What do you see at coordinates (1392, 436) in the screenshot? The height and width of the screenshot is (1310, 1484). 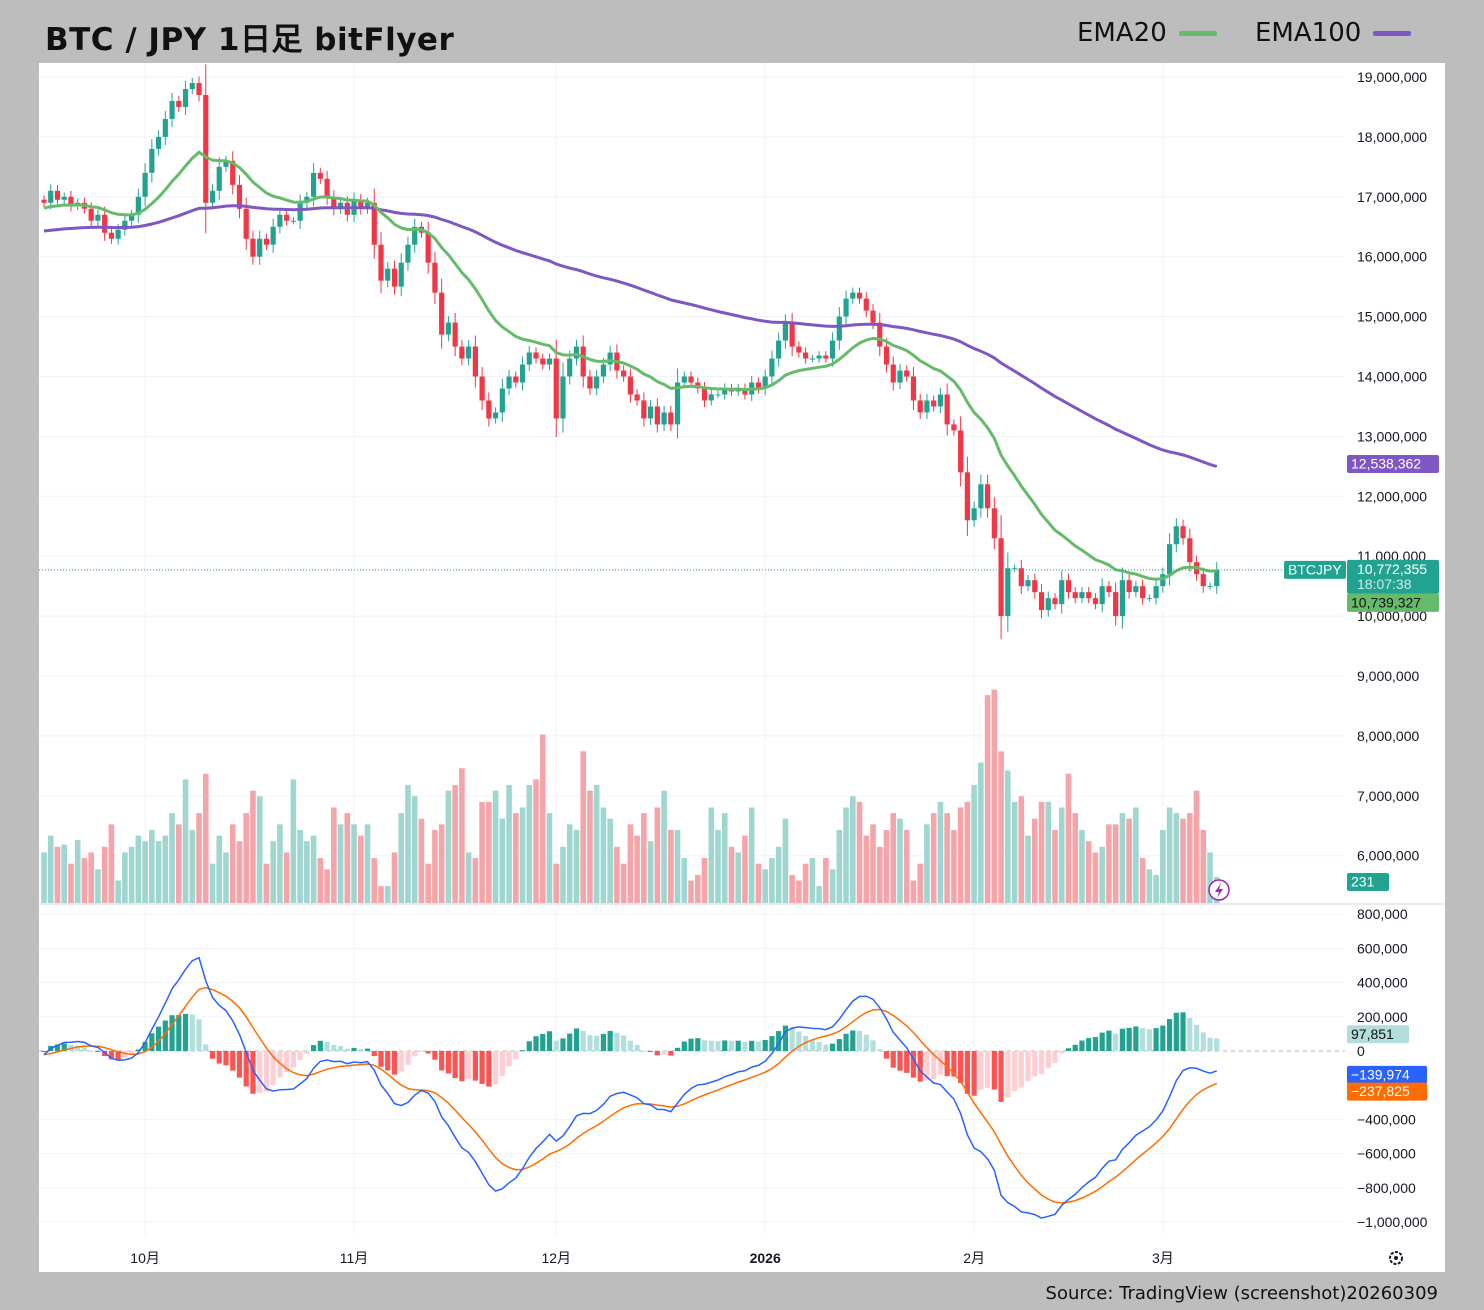 I see `price-tick-label: 13,000,000` at bounding box center [1392, 436].